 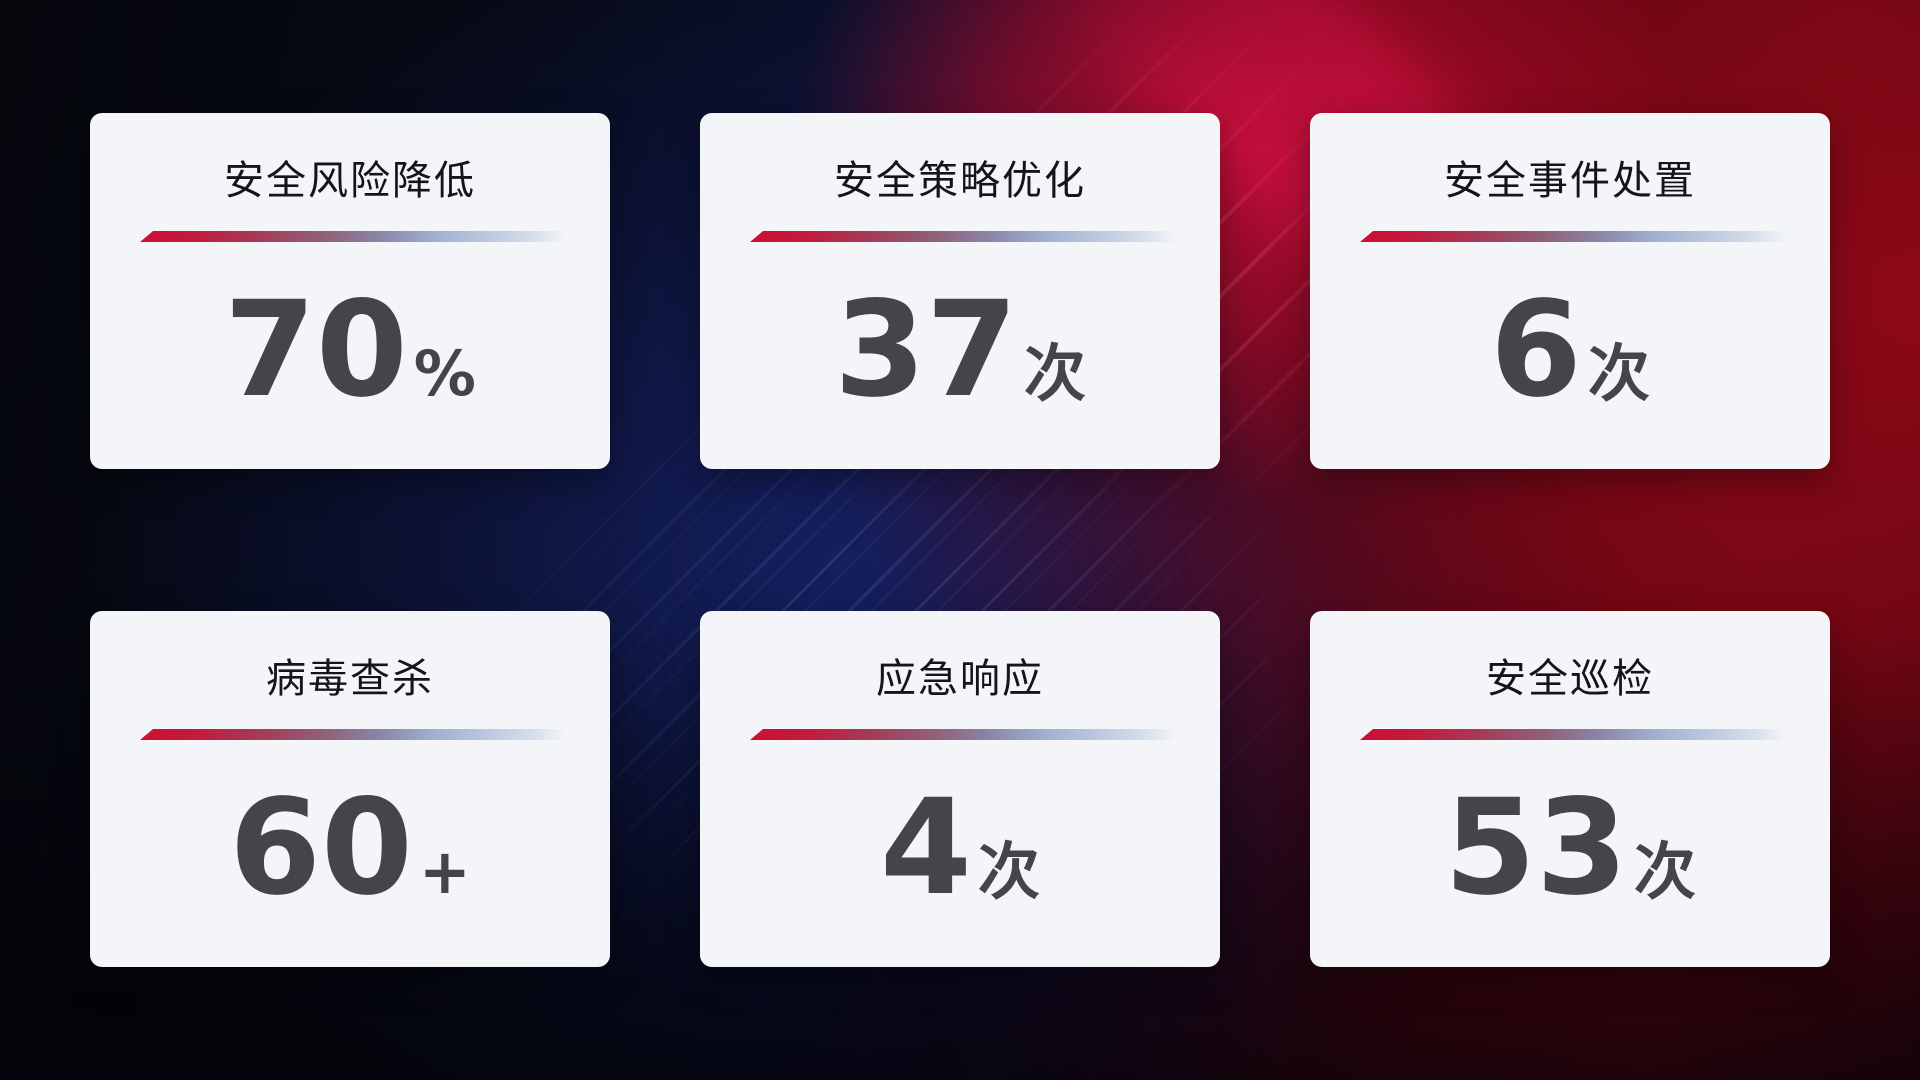 I want to click on stat-number: 60, so click(x=321, y=848).